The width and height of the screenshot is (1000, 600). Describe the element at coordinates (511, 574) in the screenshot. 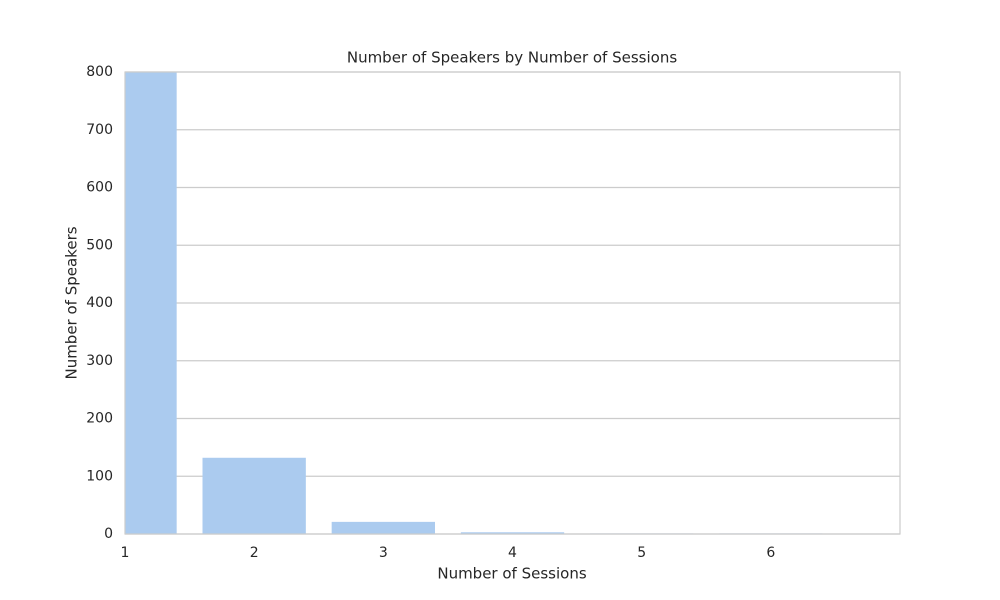

I see `x-axis-label: Number of Sessions` at that location.